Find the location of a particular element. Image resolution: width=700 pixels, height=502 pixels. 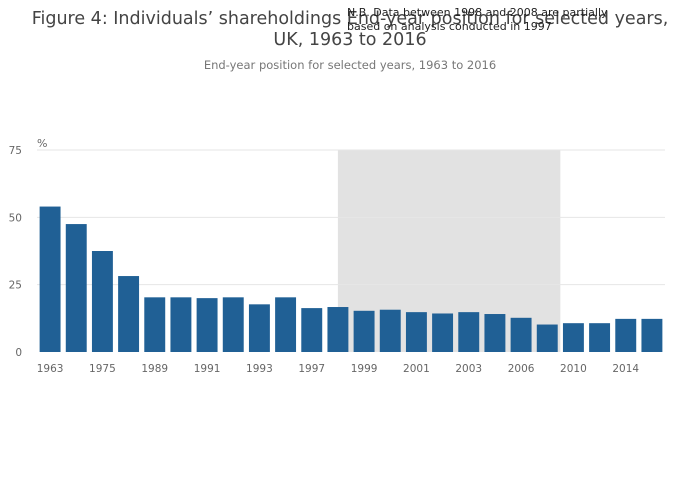

bar-2000 is located at coordinates (390, 330).